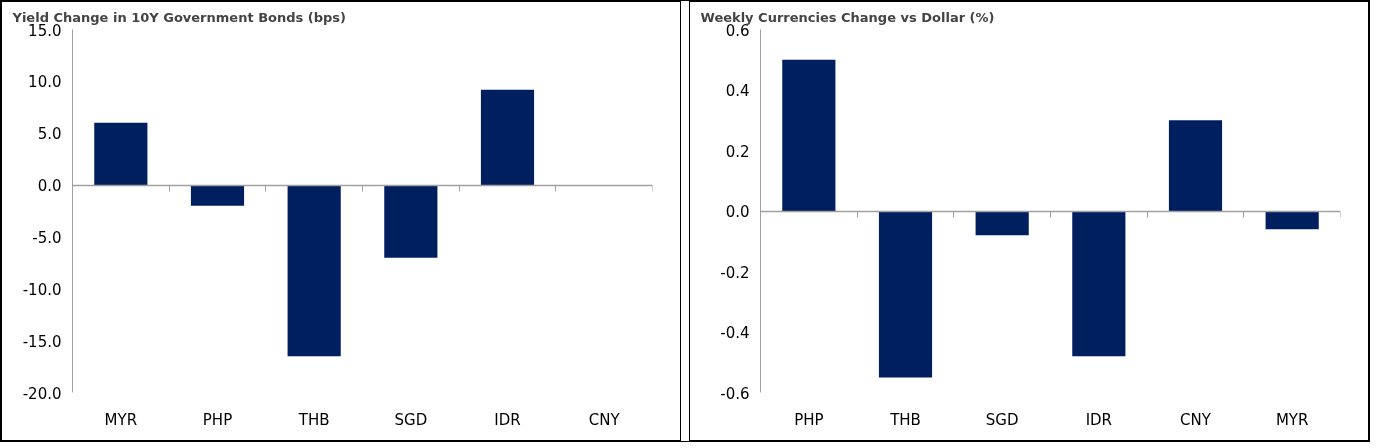 The image size is (1395, 448). What do you see at coordinates (47, 237) in the screenshot?
I see `y-tick-label: -5.0` at bounding box center [47, 237].